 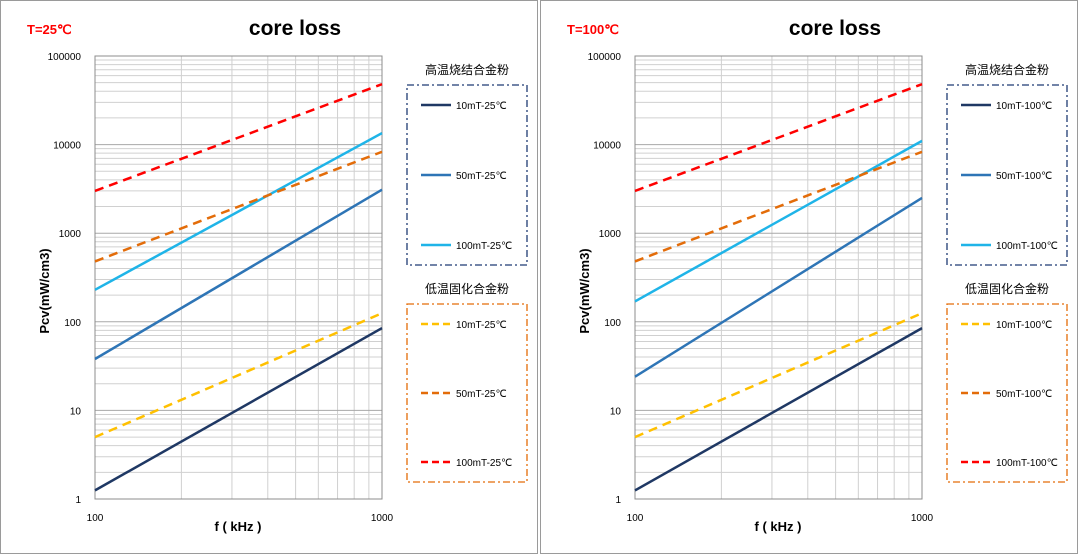 What do you see at coordinates (593, 29) in the screenshot?
I see `temperature-label: T=100℃` at bounding box center [593, 29].